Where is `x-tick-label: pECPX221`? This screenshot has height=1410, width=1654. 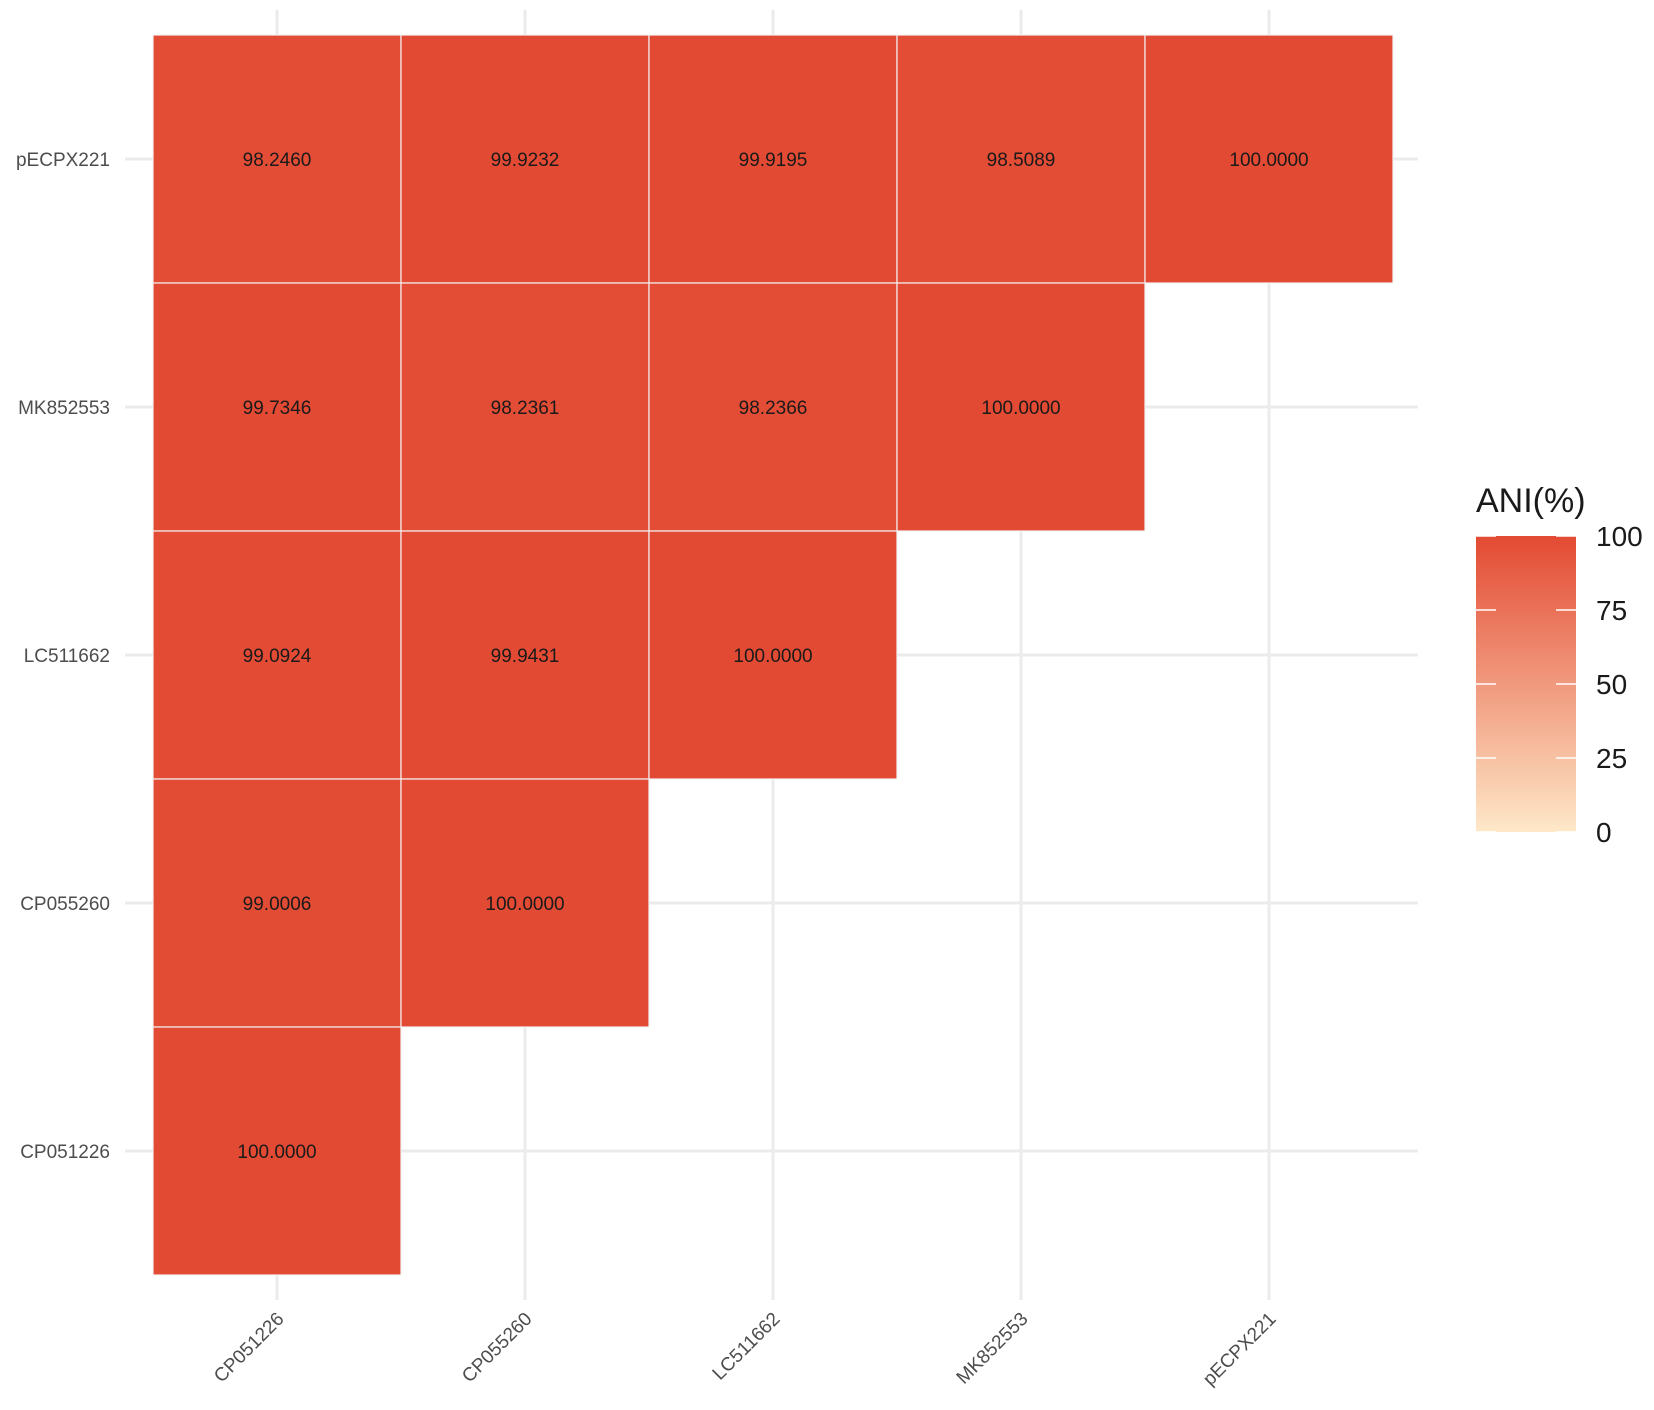
x-tick-label: pECPX221 is located at coordinates (1239, 1349).